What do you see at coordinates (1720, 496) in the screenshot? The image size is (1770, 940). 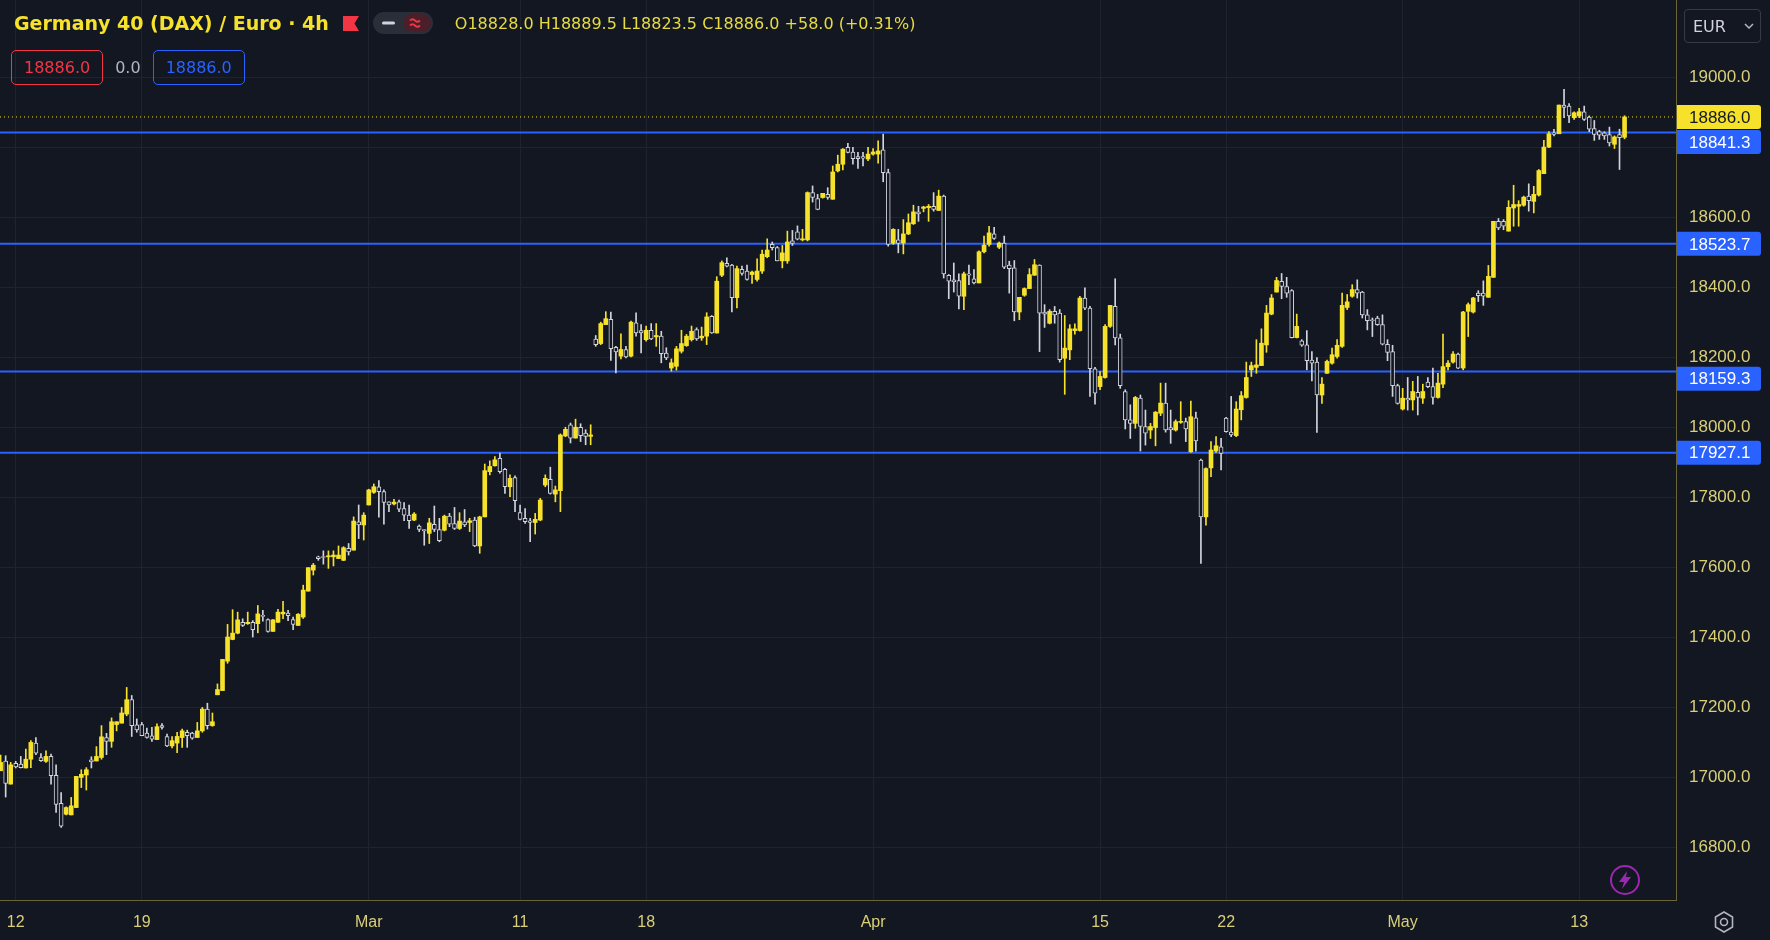 I see `y-tick-label: 17800.0` at bounding box center [1720, 496].